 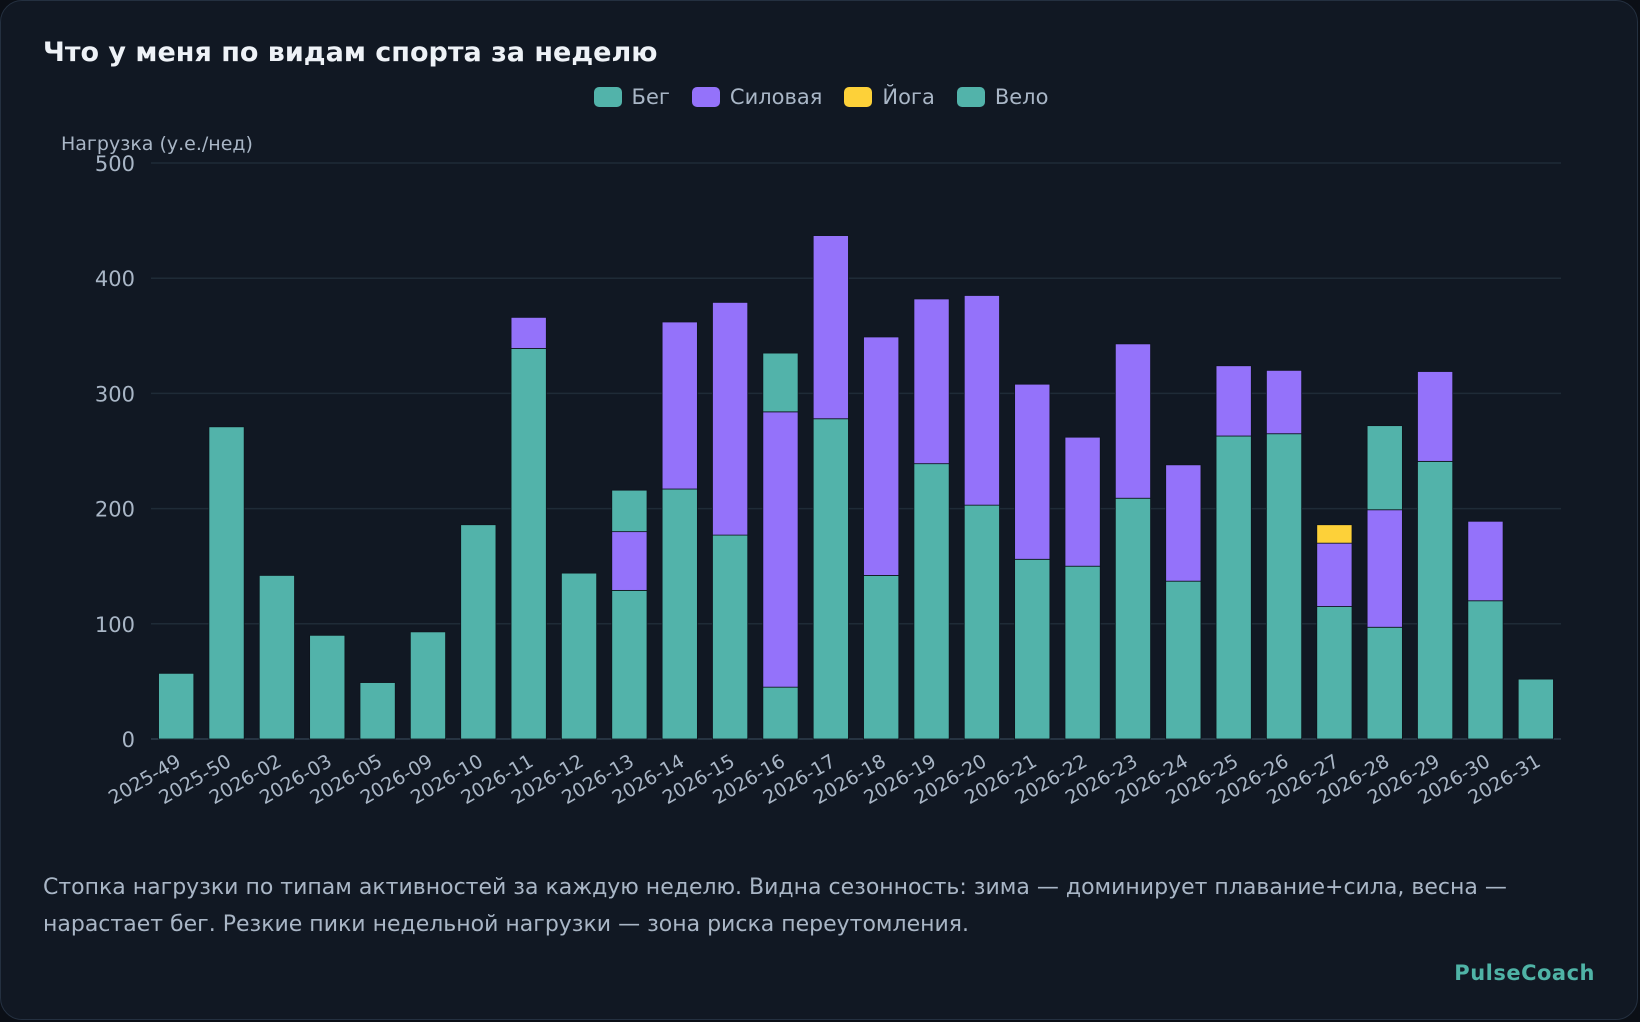 What do you see at coordinates (908, 97) in the screenshot?
I see `legend-label-yoga: Йога` at bounding box center [908, 97].